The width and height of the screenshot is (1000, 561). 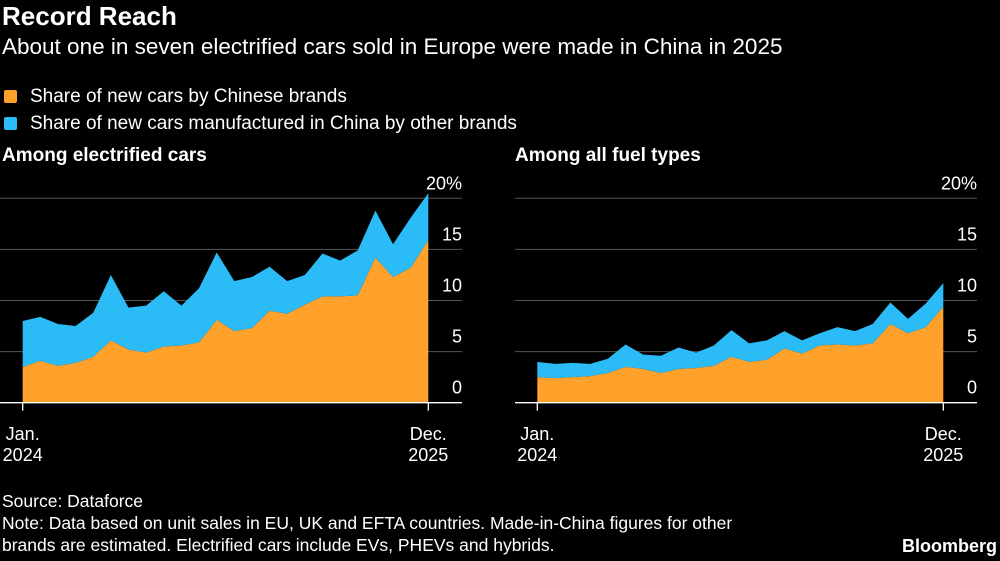 What do you see at coordinates (10, 123) in the screenshot?
I see `legend-swatch-blue` at bounding box center [10, 123].